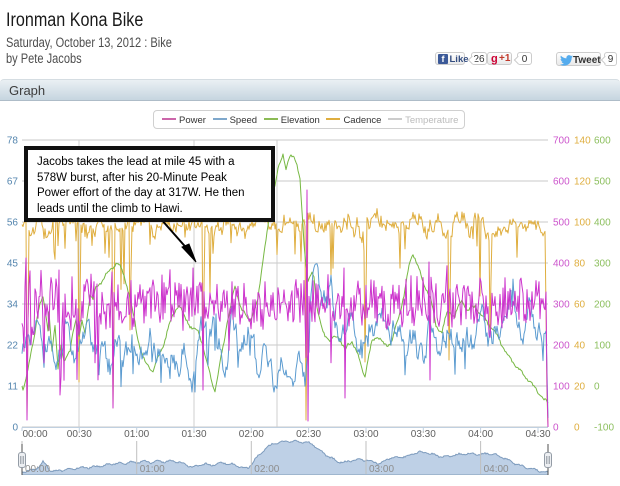  What do you see at coordinates (580, 305) in the screenshot?
I see `svg-text: 60` at bounding box center [580, 305].